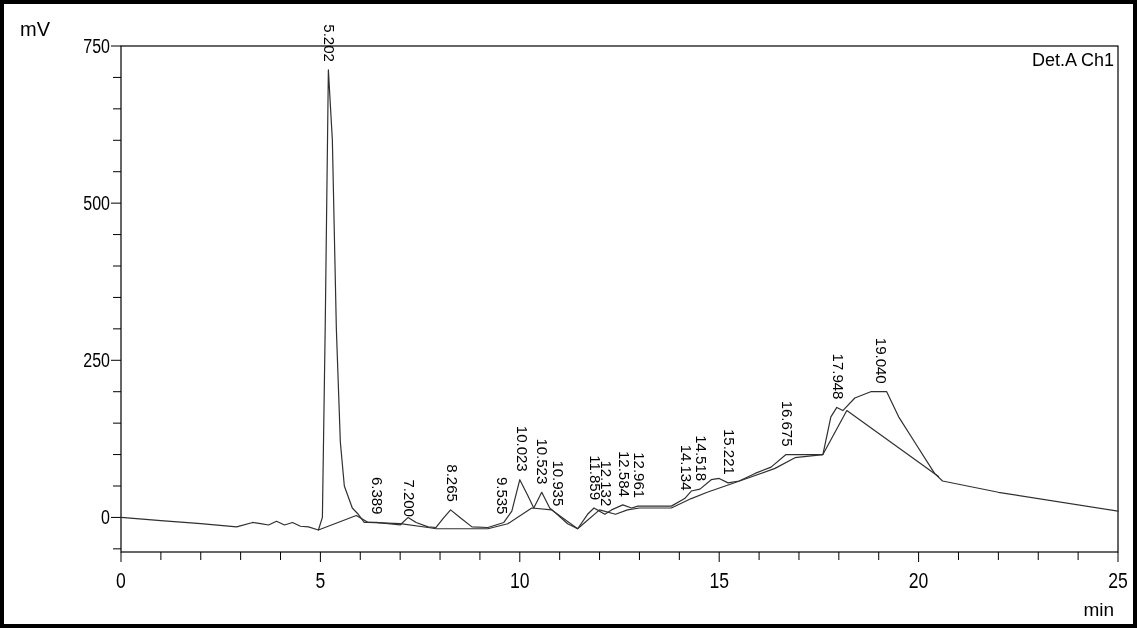 Image resolution: width=1137 pixels, height=628 pixels. Describe the element at coordinates (96, 203) in the screenshot. I see `y-tick-label: 500` at that location.